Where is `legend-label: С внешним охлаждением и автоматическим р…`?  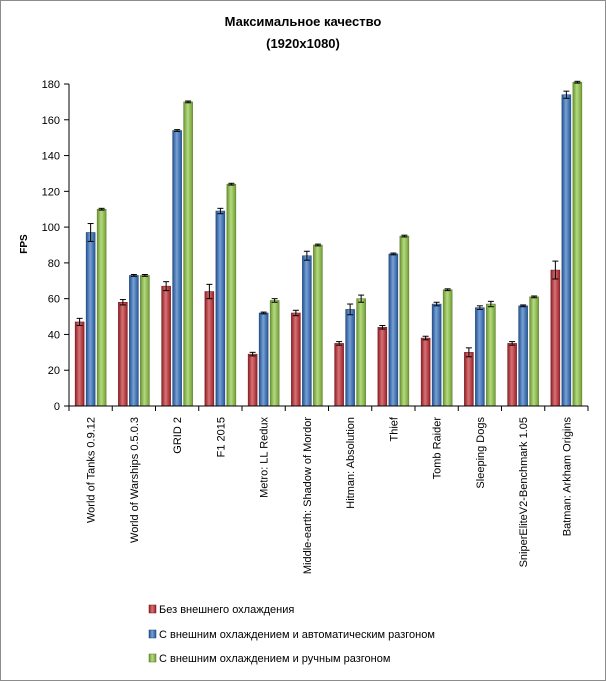 legend-label: С внешним охлаждением и автоматическим р… is located at coordinates (297, 635).